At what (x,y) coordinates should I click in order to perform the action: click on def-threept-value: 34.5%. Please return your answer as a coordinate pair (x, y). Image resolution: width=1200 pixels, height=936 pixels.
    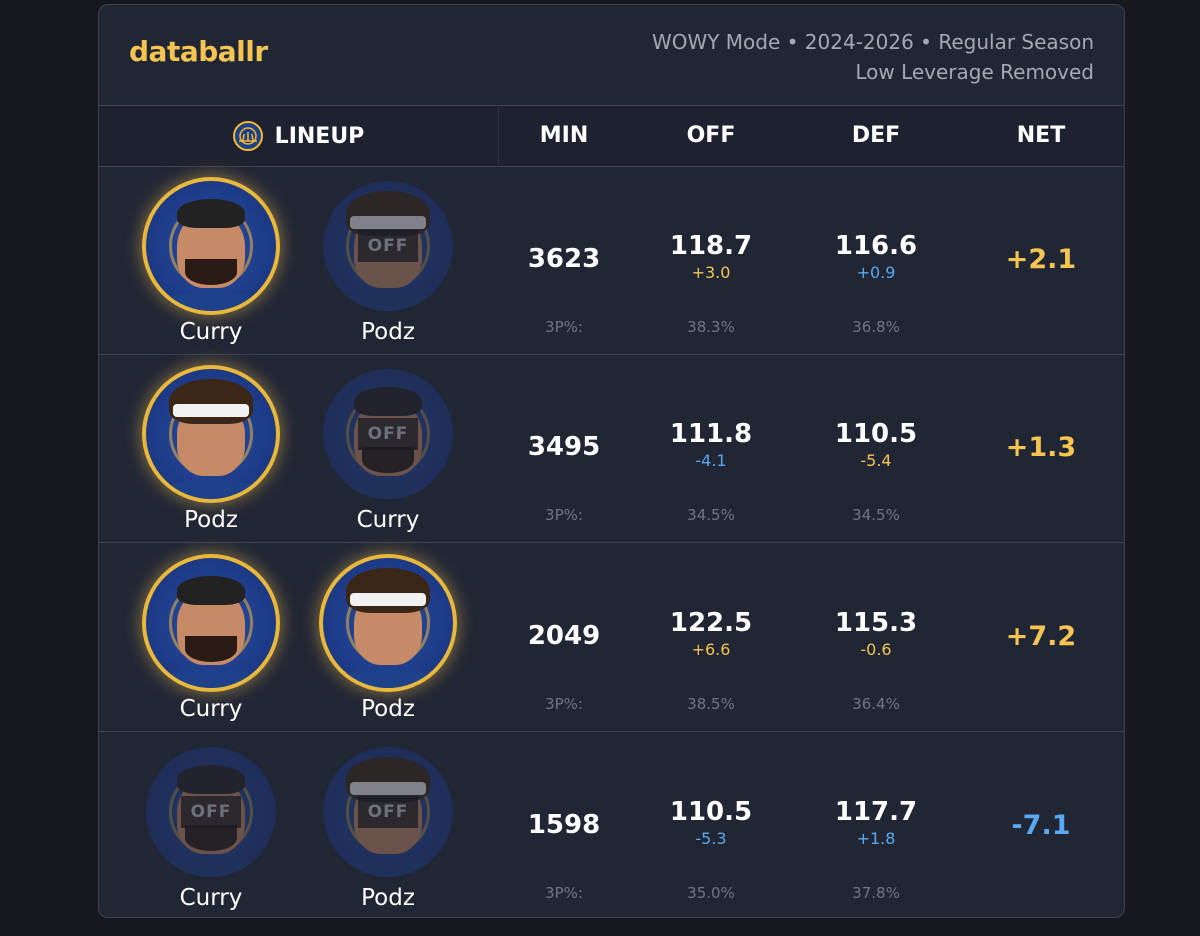
    Looking at the image, I should click on (876, 515).